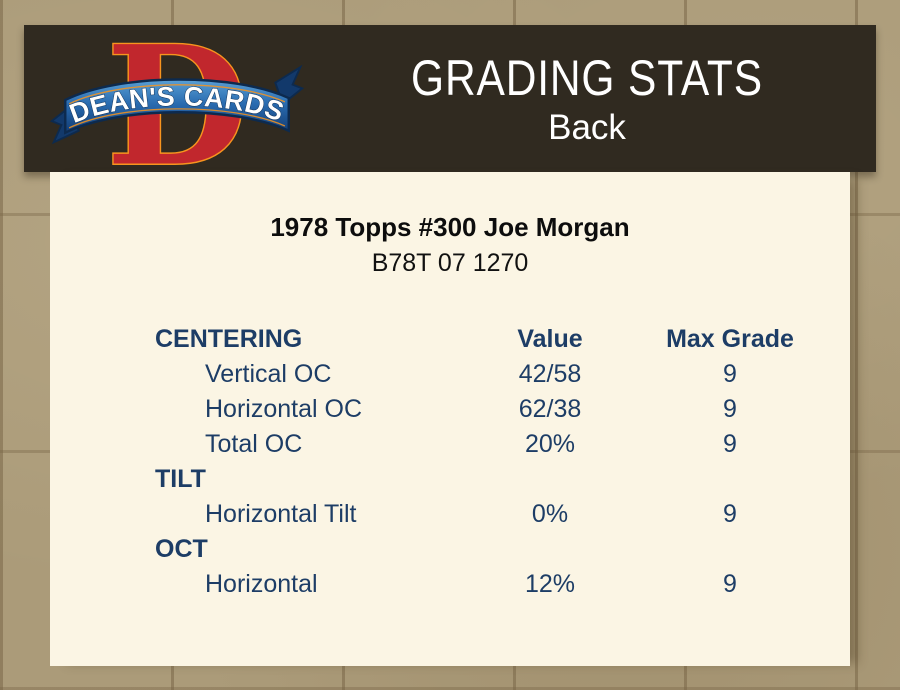 The width and height of the screenshot is (900, 690). I want to click on table-section-row: OCT, so click(502, 549).